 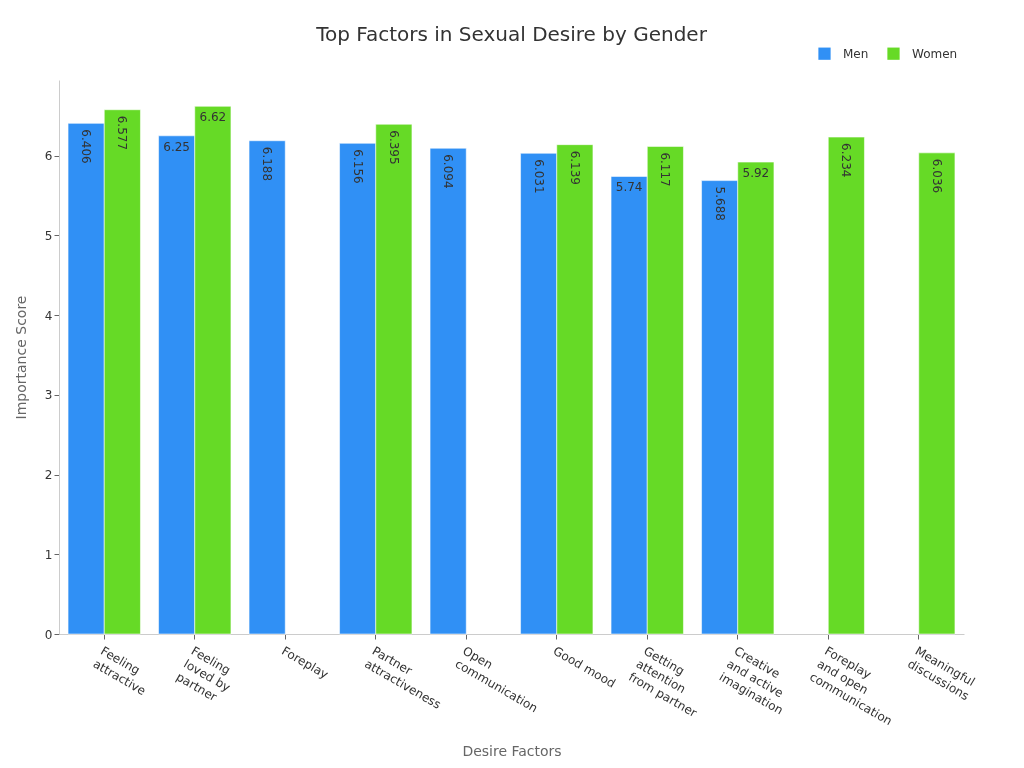 What do you see at coordinates (935, 53) in the screenshot?
I see `legend-label: Women` at bounding box center [935, 53].